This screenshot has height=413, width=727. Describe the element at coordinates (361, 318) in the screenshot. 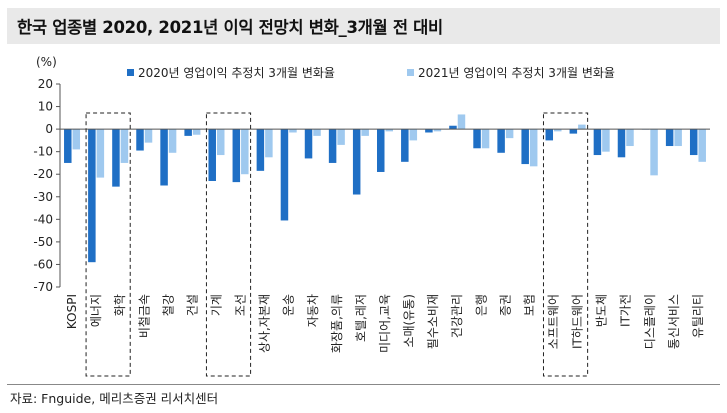

I see `category-label: 호텔,레저` at that location.